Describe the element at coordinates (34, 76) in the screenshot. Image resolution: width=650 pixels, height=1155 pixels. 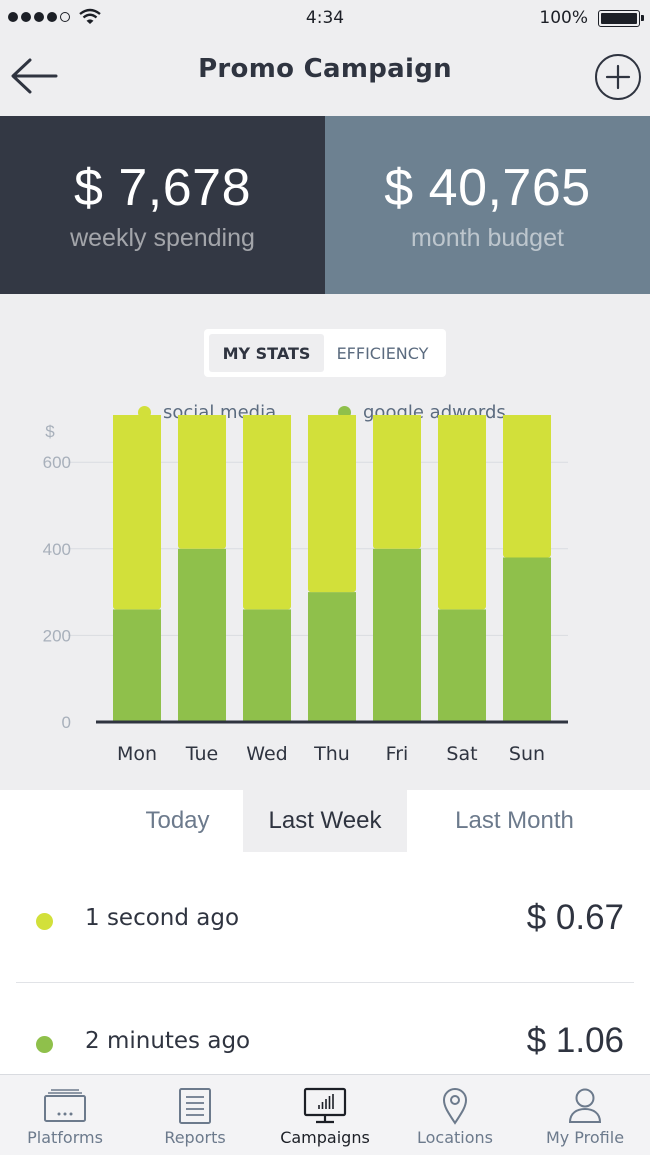
I see `back-arrow-icon` at that location.